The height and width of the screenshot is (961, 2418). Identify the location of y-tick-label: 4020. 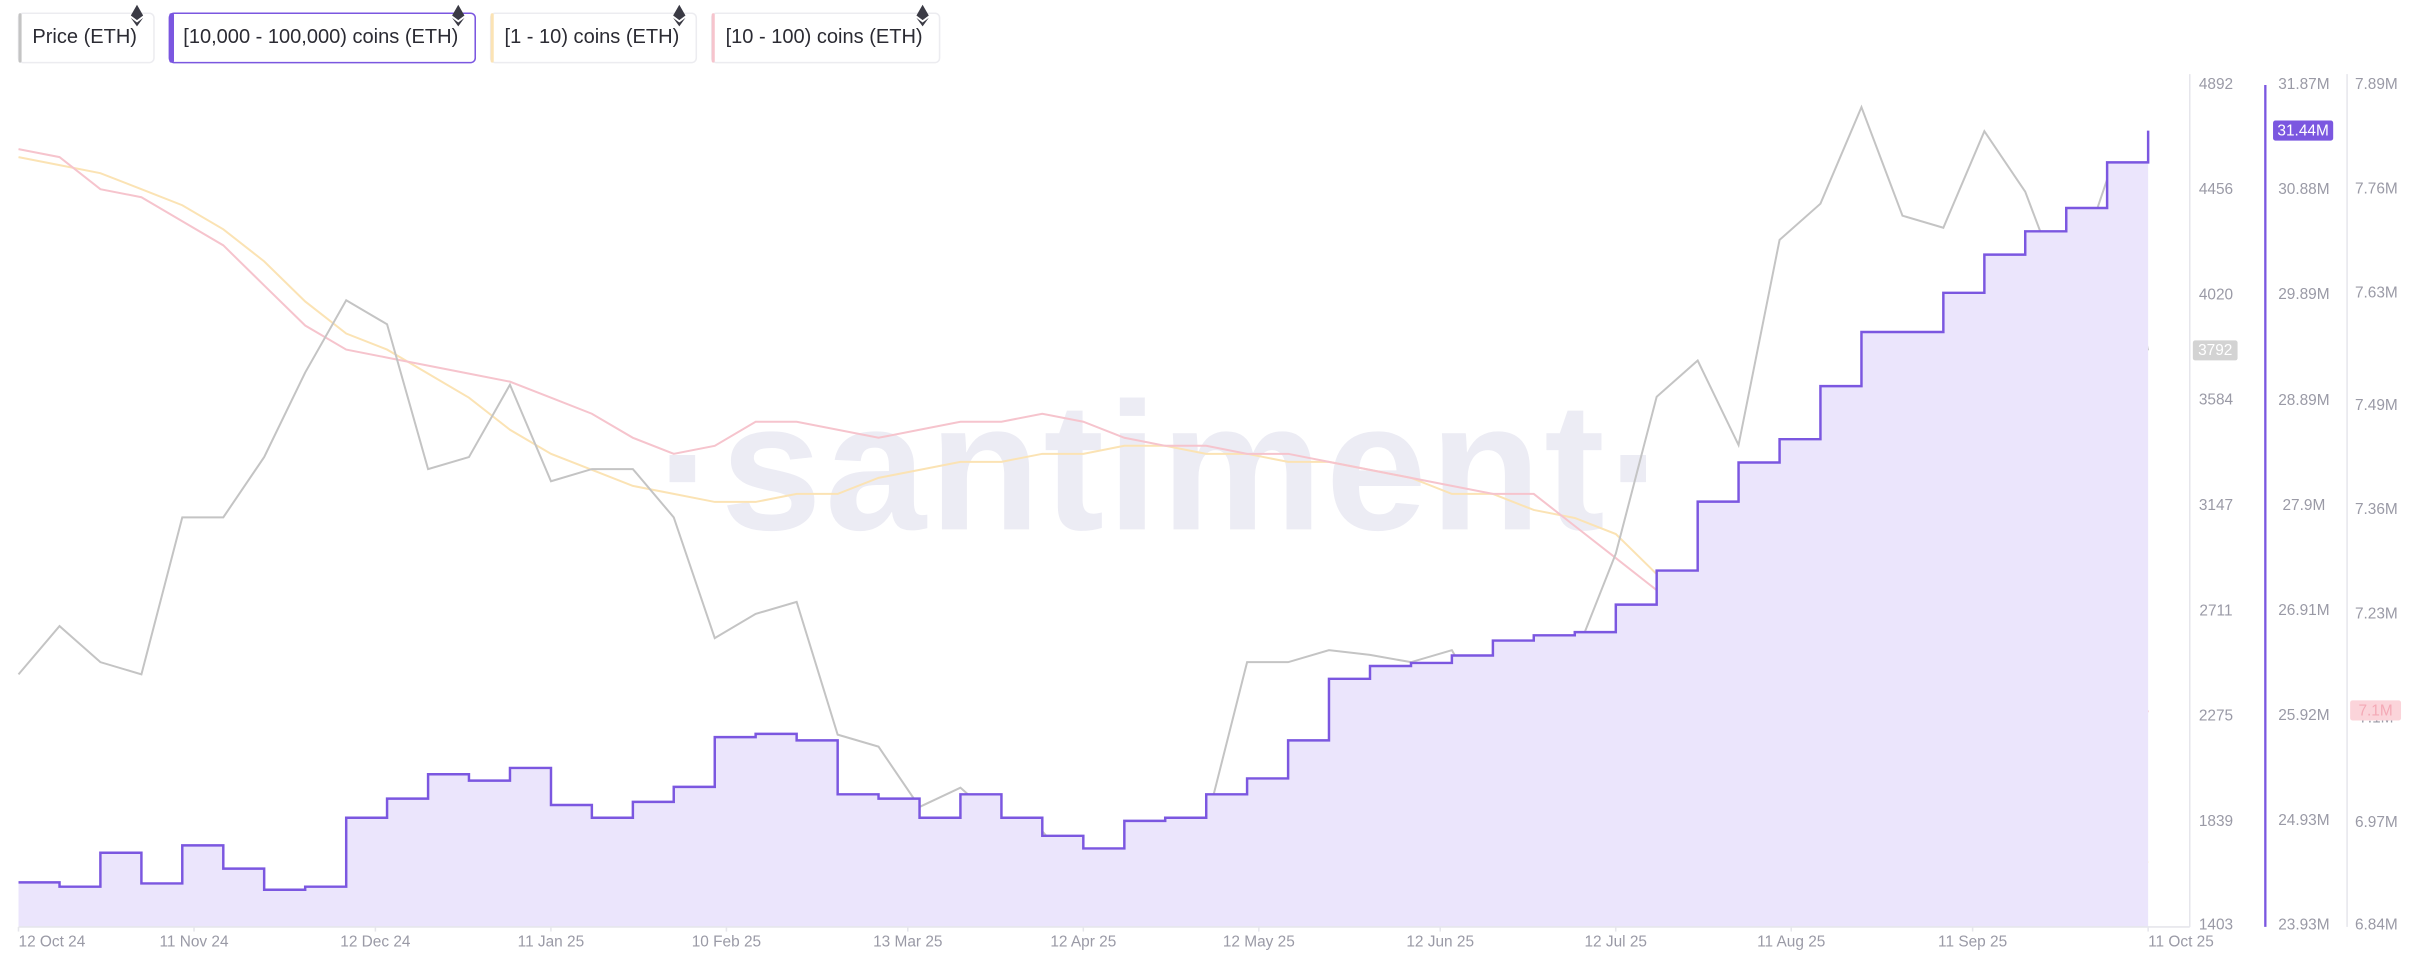
(2216, 294).